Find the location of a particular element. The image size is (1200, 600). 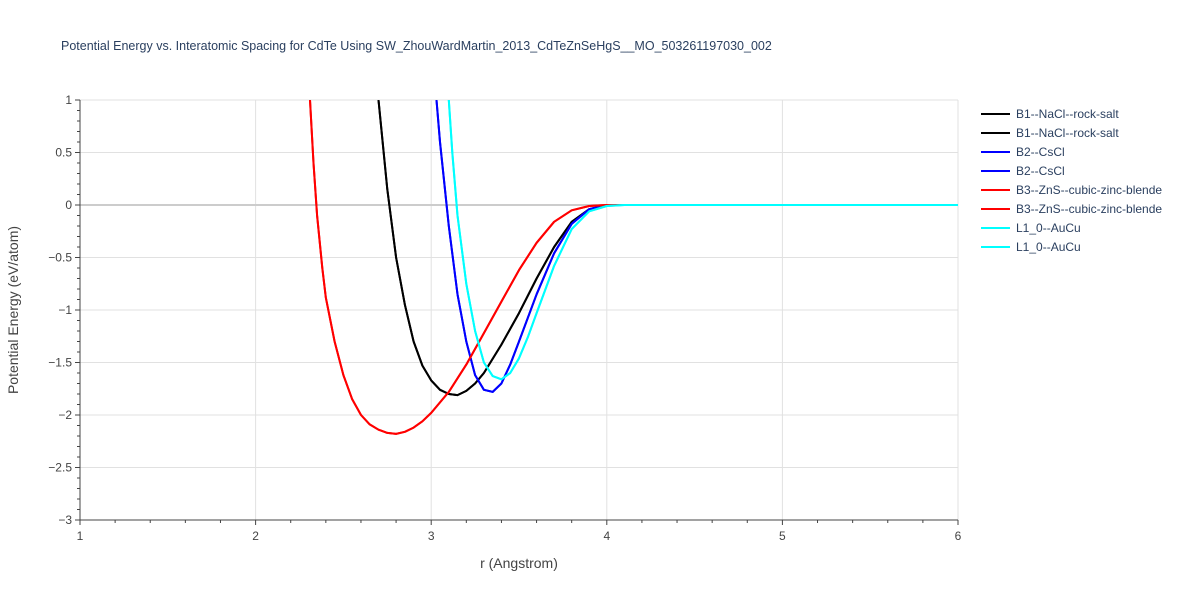

x-tick-label: 1 is located at coordinates (80, 536).